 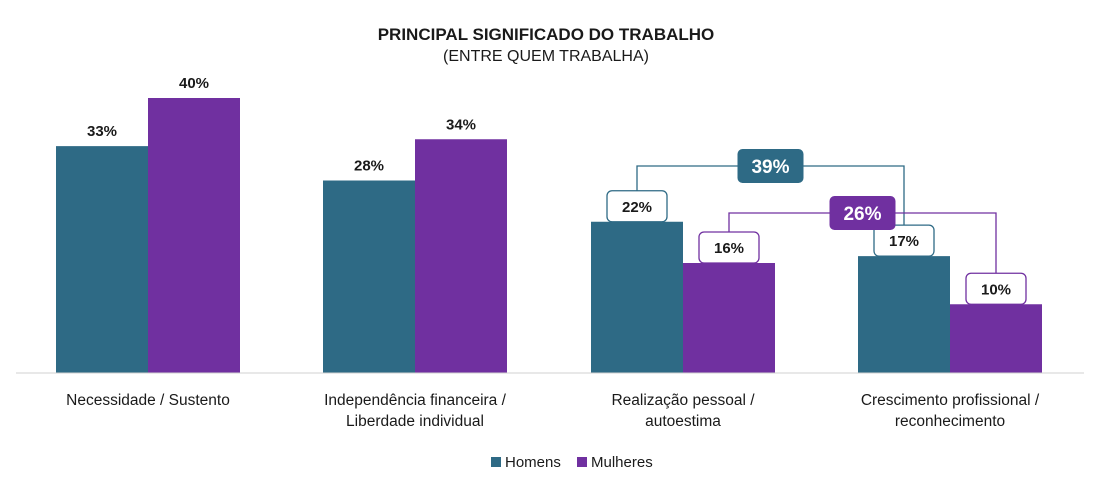 I want to click on category-label: Crescimento profissional /, so click(x=950, y=400).